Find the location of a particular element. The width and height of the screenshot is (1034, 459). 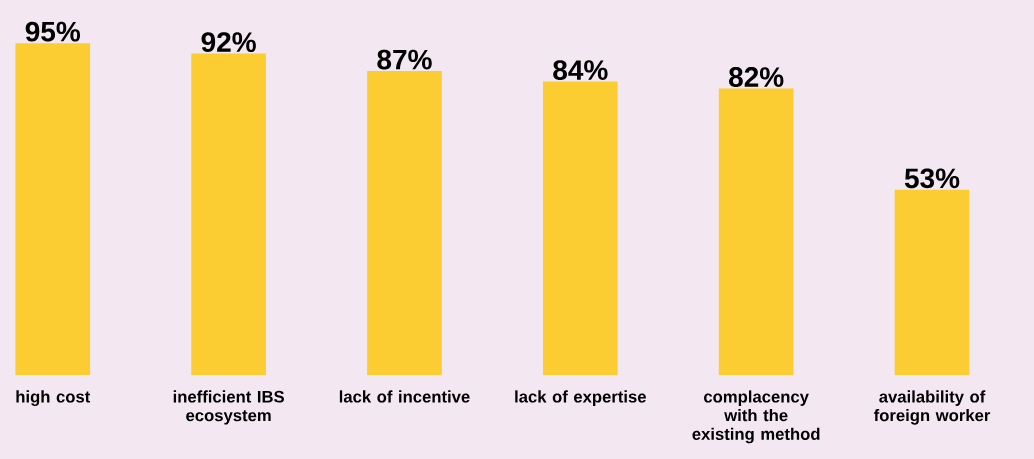

x-tick-label: inefficient IBS ecosystem is located at coordinates (228, 407).